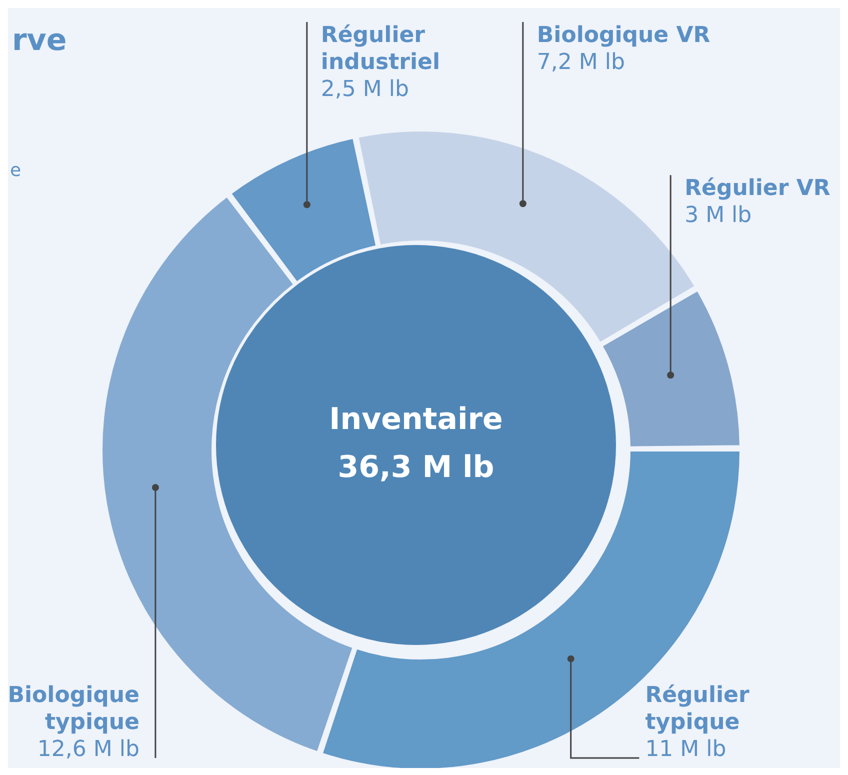 This screenshot has height=775, width=848. I want to click on data-label: 7,2 M lb, so click(580, 62).